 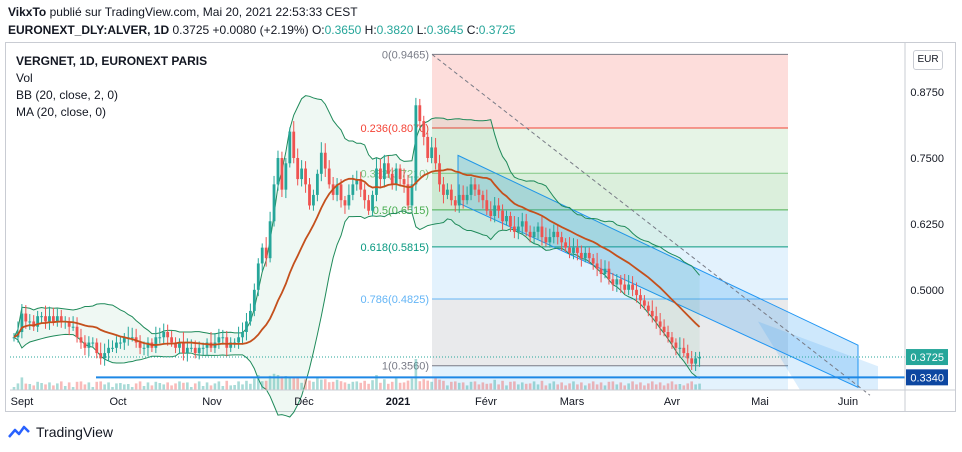 What do you see at coordinates (445, 30) in the screenshot?
I see `low-value: 0.3645` at bounding box center [445, 30].